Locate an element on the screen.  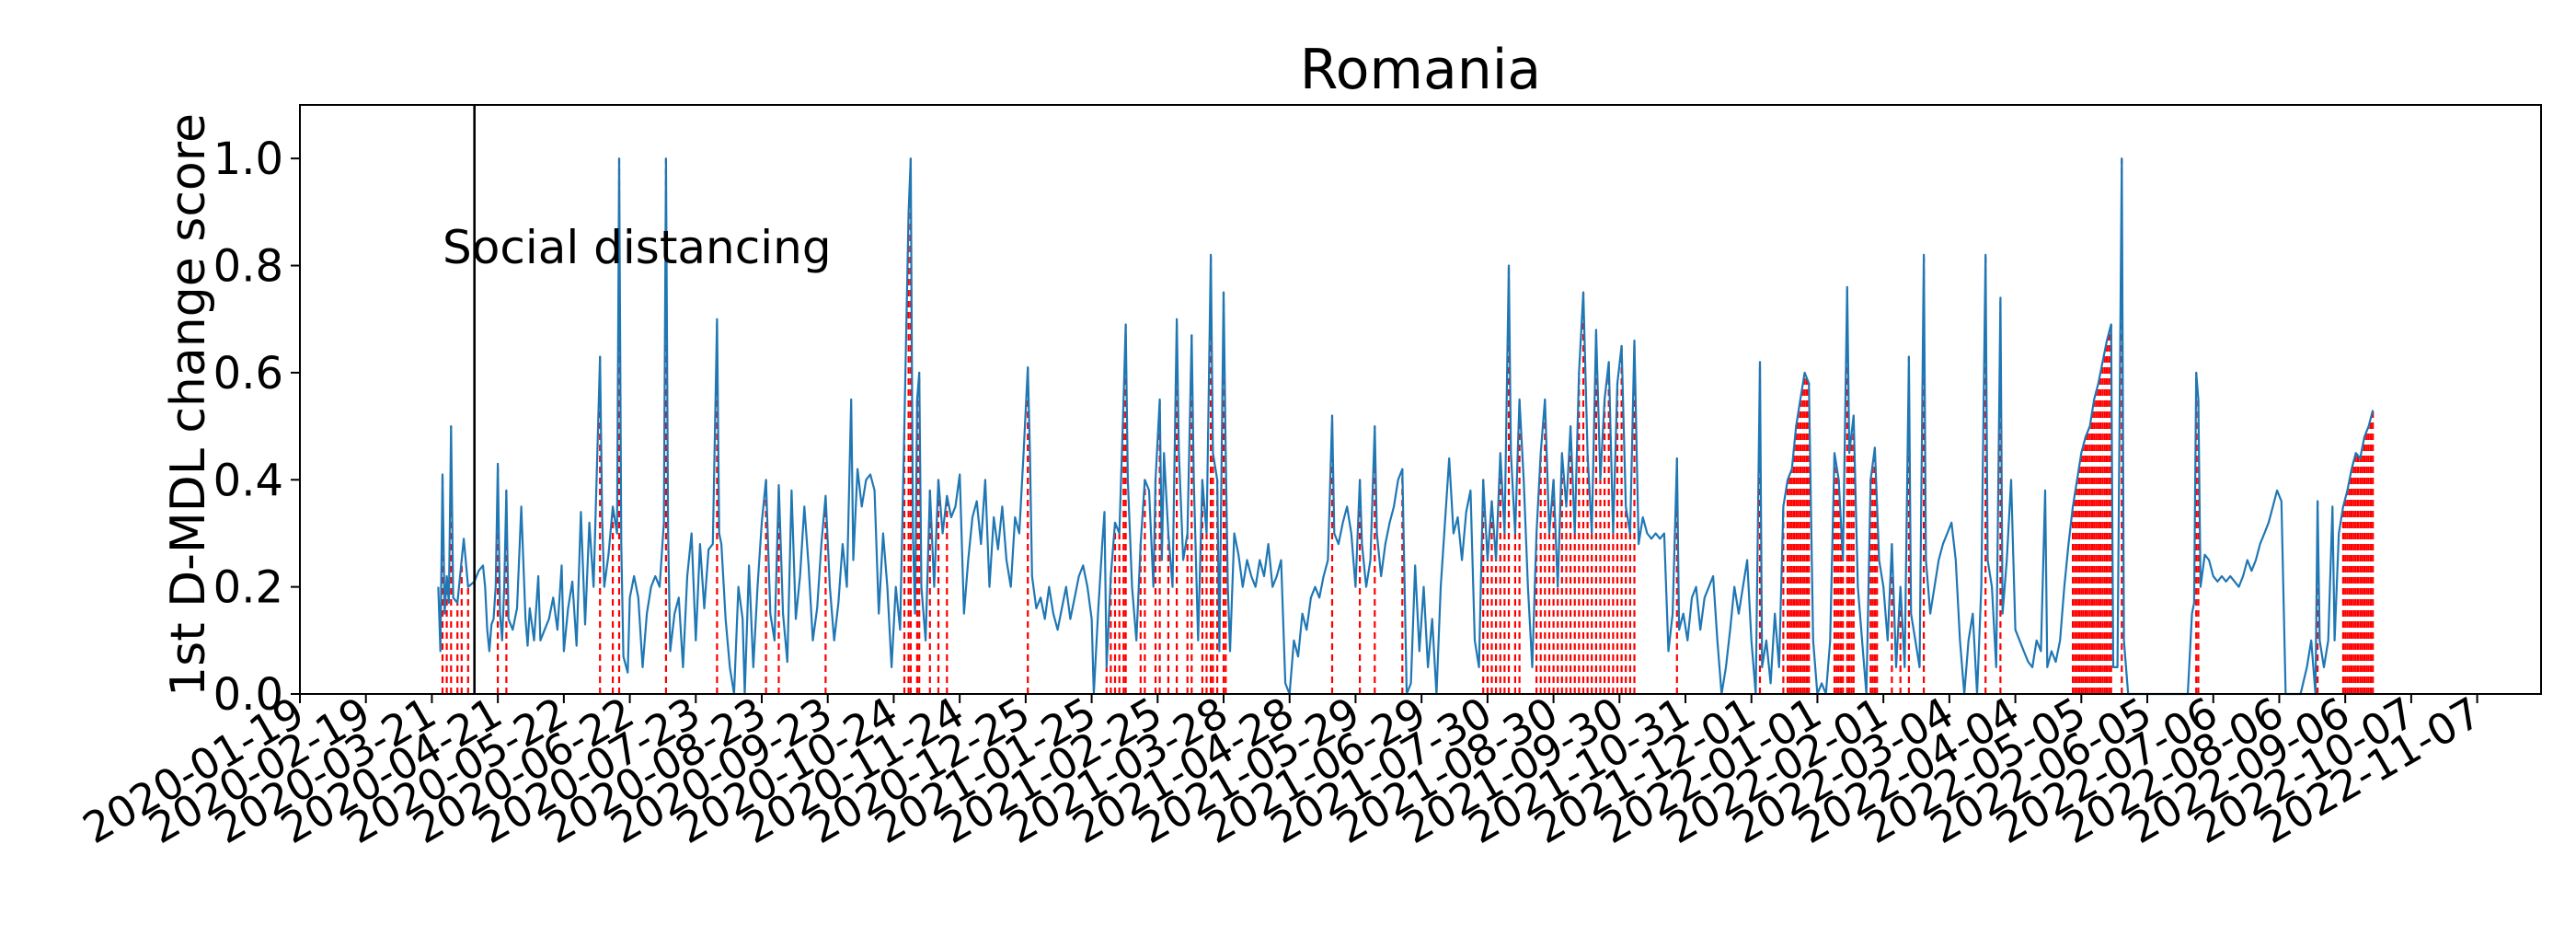
y-tick-label: 0.8 is located at coordinates (248, 267).